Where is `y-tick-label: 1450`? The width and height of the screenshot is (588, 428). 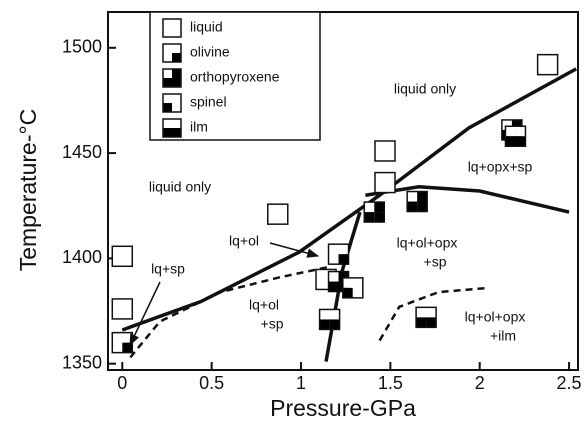
y-tick-label: 1450 is located at coordinates (82, 152).